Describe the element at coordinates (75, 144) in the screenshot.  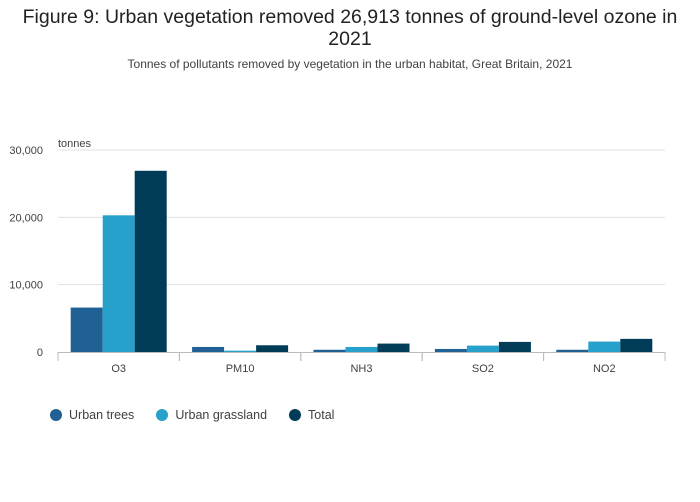
I see `y-axis-label: tonnes` at that location.